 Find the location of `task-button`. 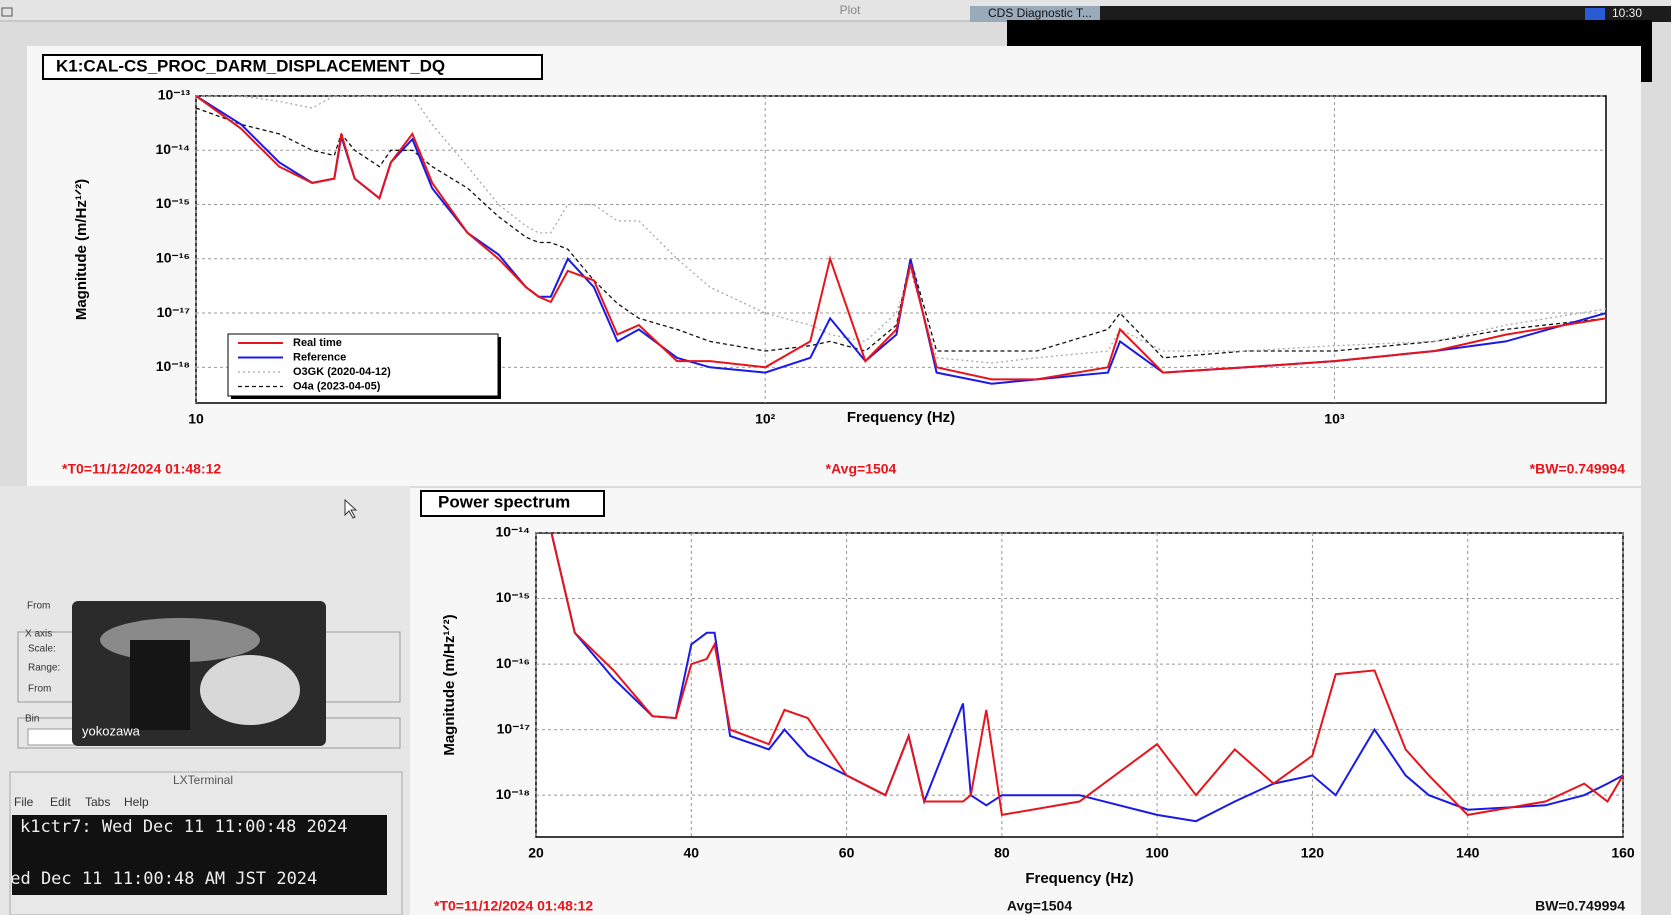

task-button is located at coordinates (1035, 14).